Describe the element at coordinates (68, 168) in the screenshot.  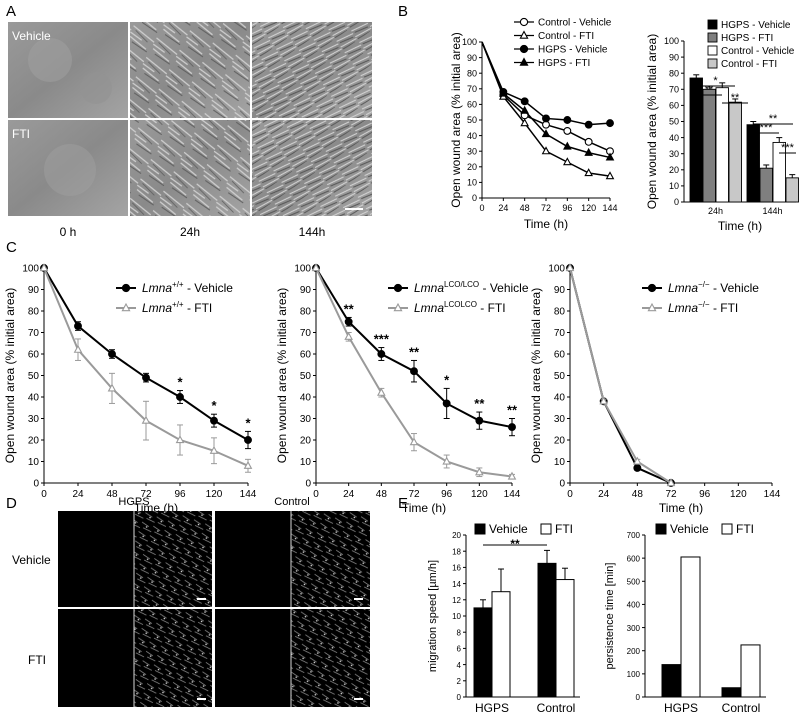
I see `micrograph-fti-0h` at that location.